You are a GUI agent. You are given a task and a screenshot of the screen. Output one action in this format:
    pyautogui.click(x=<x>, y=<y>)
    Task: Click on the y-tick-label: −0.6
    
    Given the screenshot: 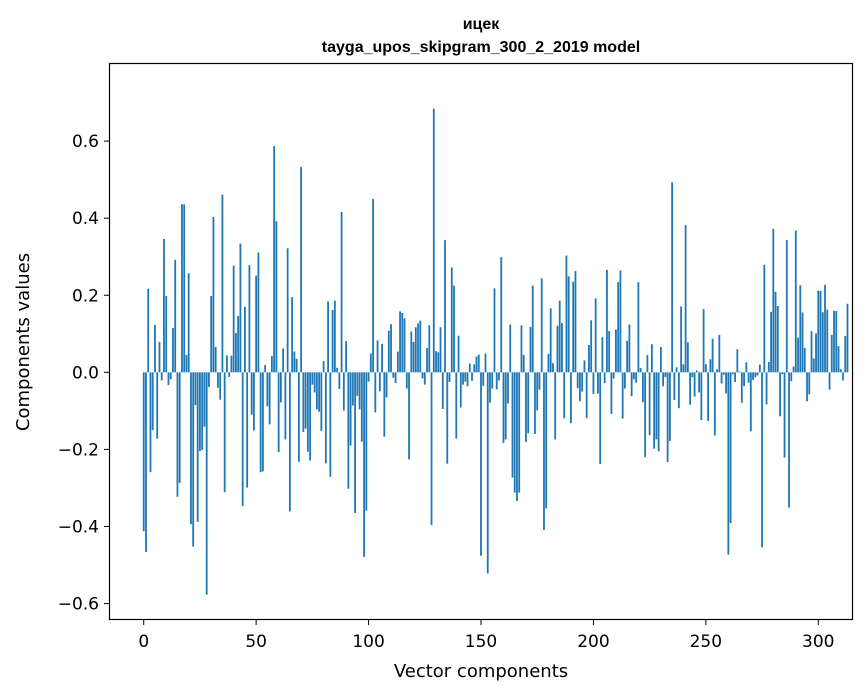 What is the action you would take?
    pyautogui.click(x=78, y=605)
    